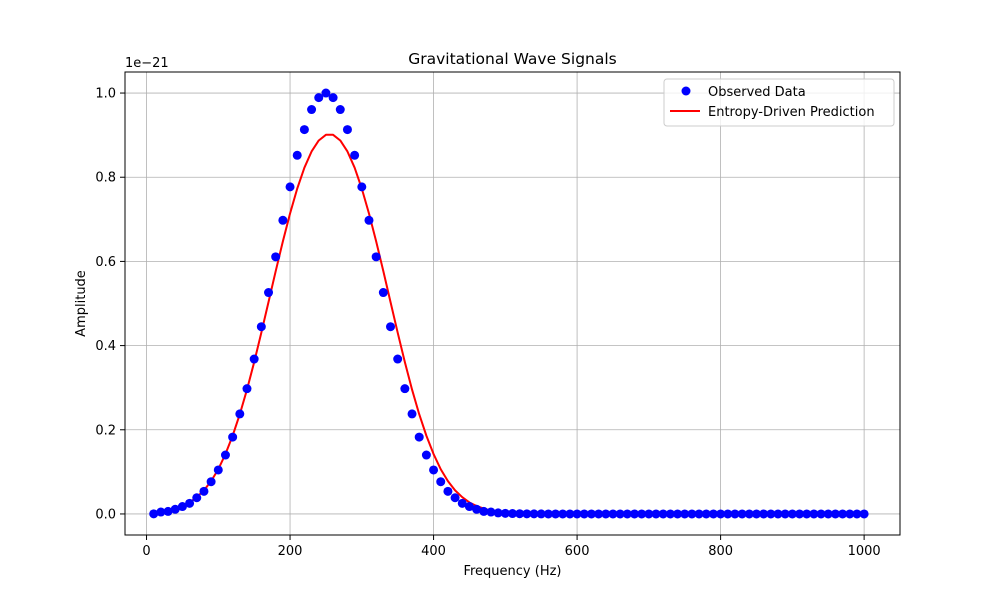 This screenshot has width=1000, height=600. What do you see at coordinates (720, 551) in the screenshot?
I see `x-tick-label: 800` at bounding box center [720, 551].